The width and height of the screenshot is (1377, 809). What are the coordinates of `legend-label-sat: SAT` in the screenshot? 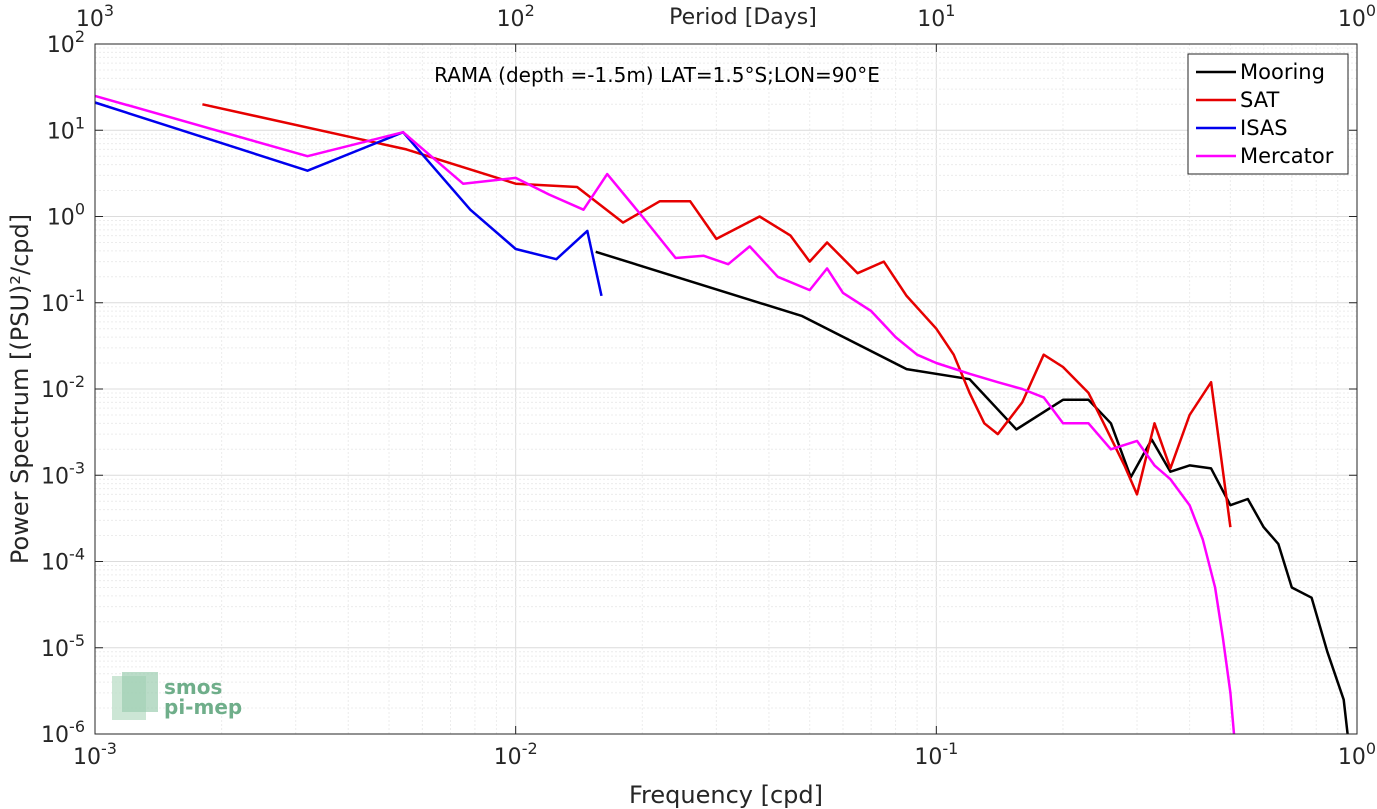 It's located at (1259, 100).